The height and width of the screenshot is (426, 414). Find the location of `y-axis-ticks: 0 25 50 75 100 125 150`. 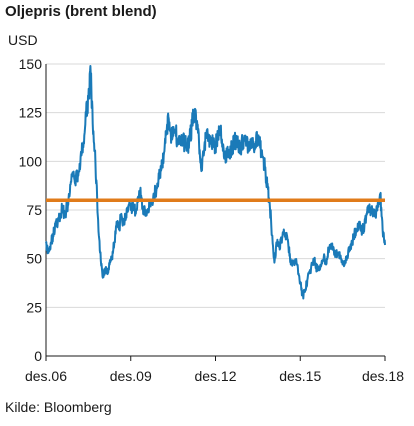

y-axis-ticks: 0 25 50 75 100 125 150 is located at coordinates (31, 210).